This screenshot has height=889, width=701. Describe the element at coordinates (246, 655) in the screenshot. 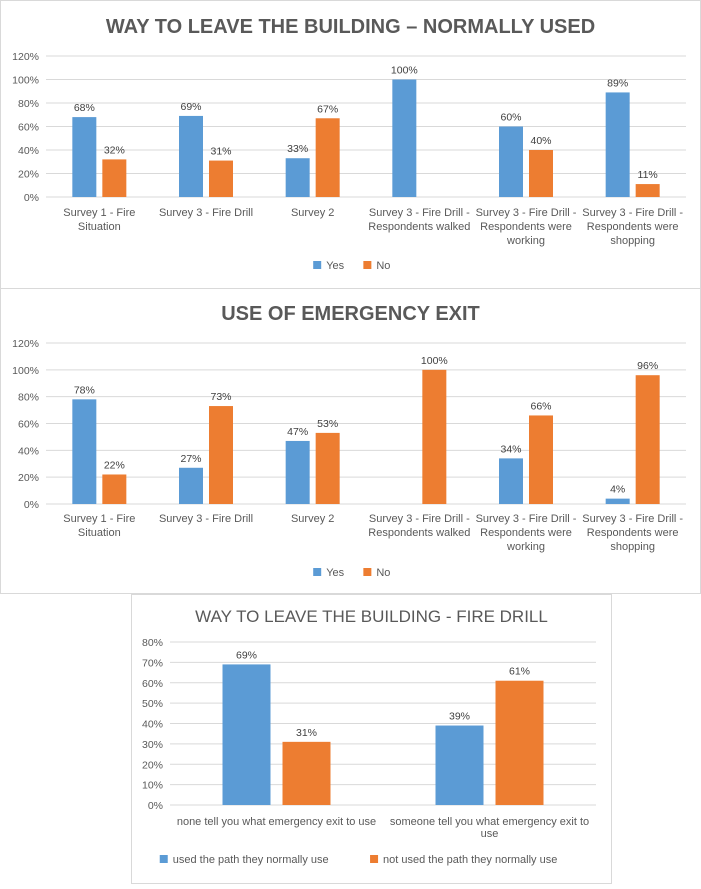

I see `data-label: 69%` at that location.